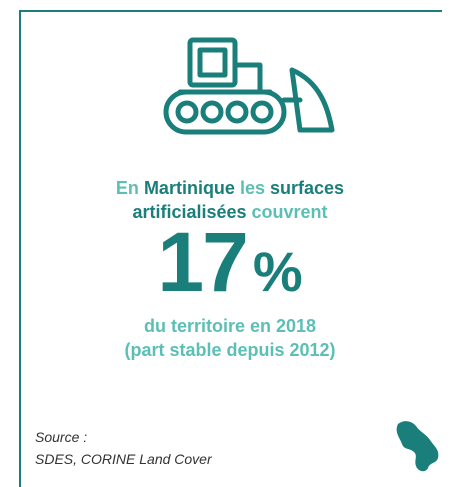  Describe the element at coordinates (189, 188) in the screenshot. I see `headline-text: Martinique` at that location.